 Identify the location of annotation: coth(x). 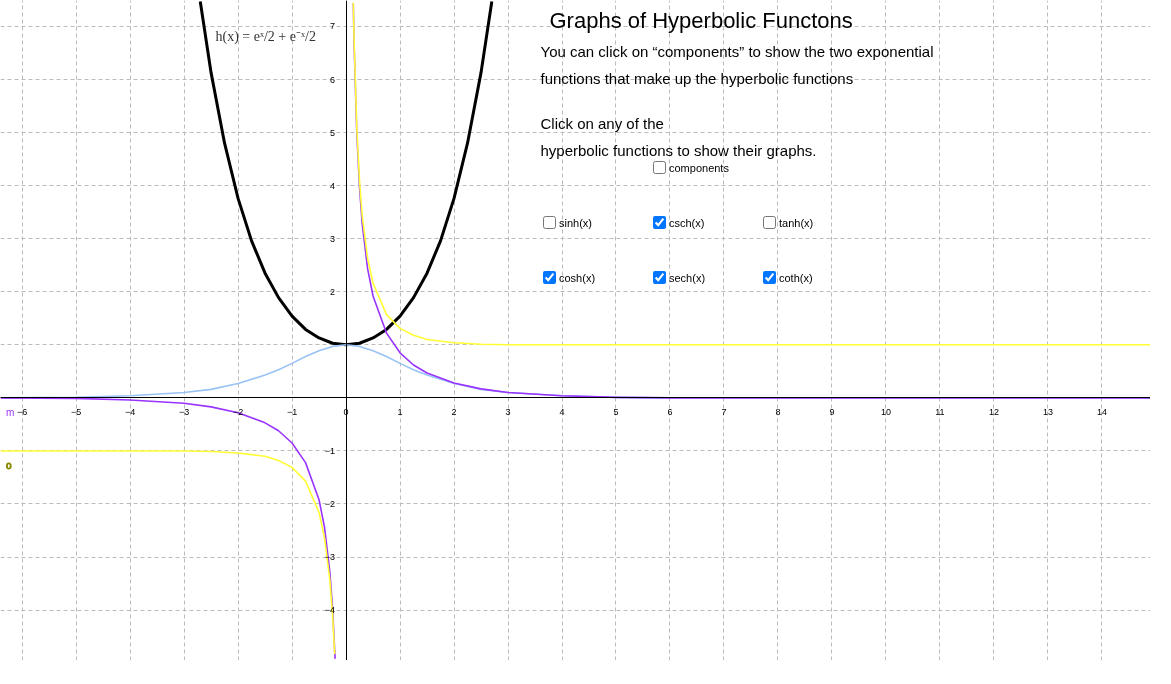
(796, 278).